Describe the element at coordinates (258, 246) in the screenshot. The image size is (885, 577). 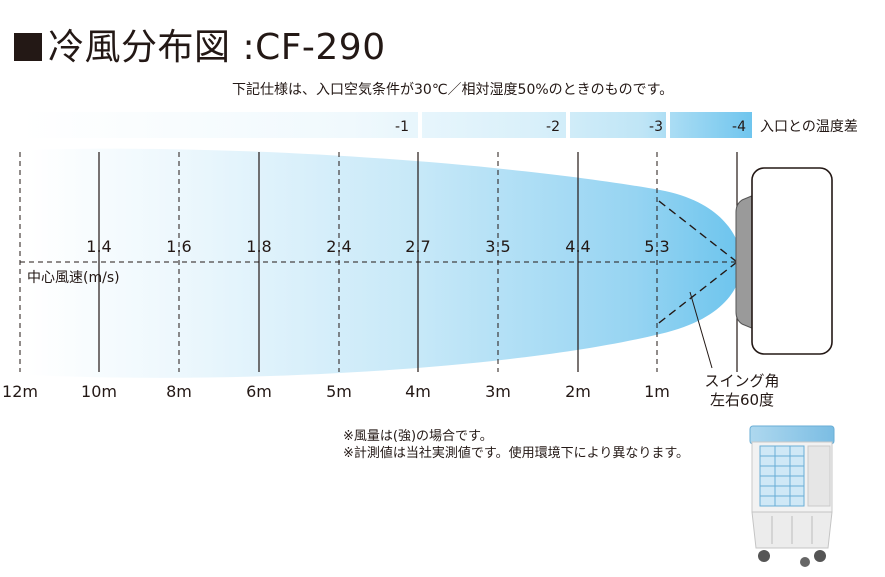
I see `speed-value: 1.8` at that location.